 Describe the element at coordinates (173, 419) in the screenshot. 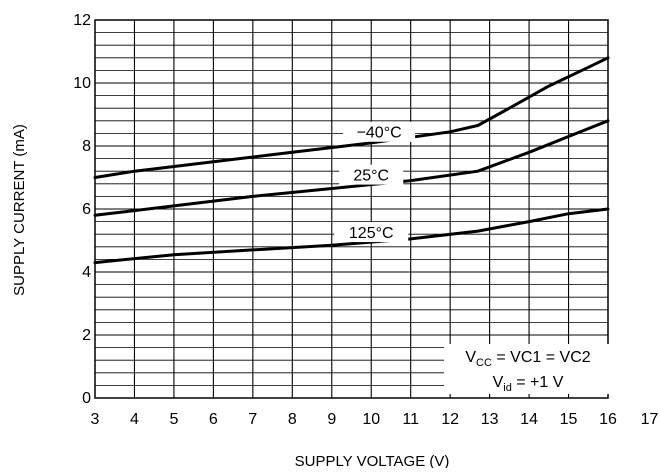

I see `x-tick-label: 5` at that location.